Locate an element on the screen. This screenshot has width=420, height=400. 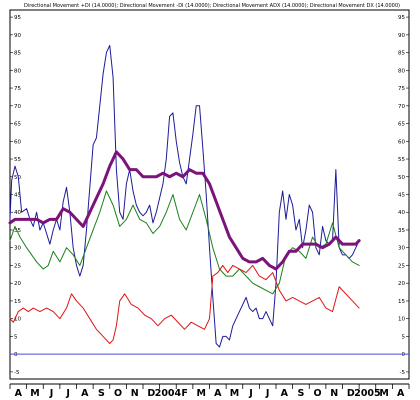
y-tick-label-right: 25 is located at coordinates (401, 266).